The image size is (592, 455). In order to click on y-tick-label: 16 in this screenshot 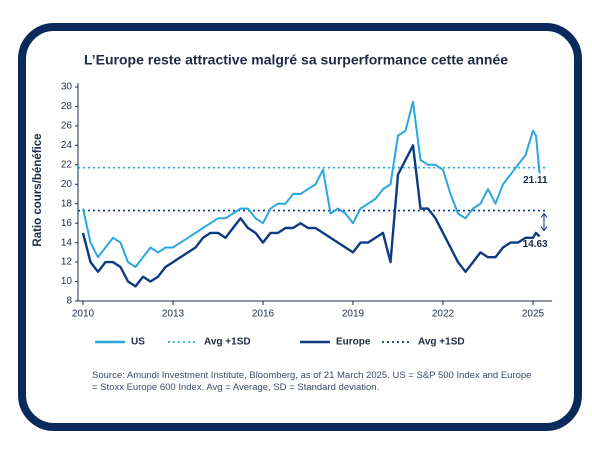, I will do `click(67, 223)`.